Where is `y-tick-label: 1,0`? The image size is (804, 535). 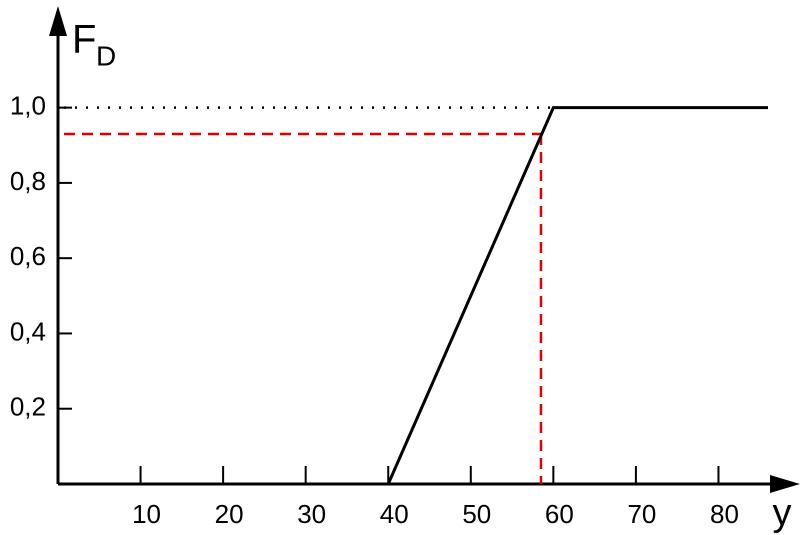
y-tick-label: 1,0 is located at coordinates (28, 106).